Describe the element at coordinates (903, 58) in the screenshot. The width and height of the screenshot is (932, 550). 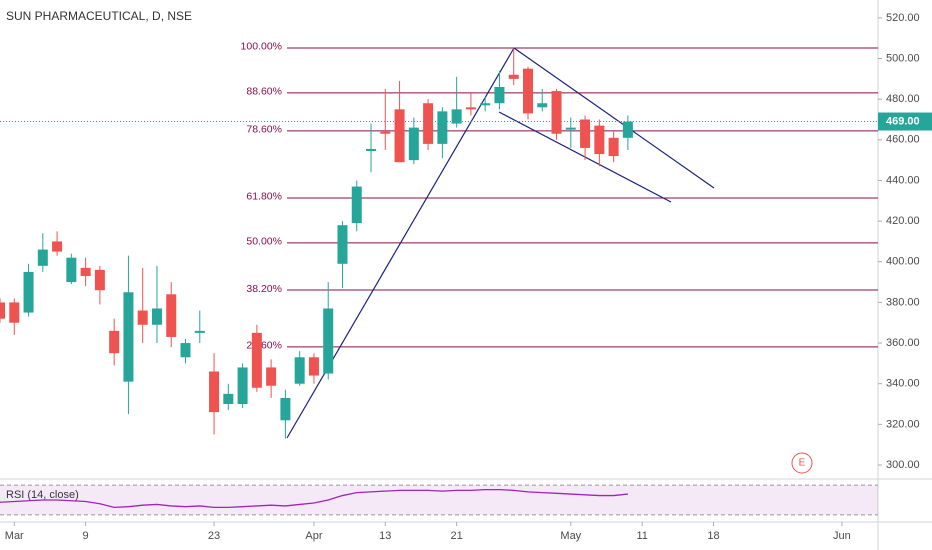
I see `y-tick-label: 500.00` at that location.